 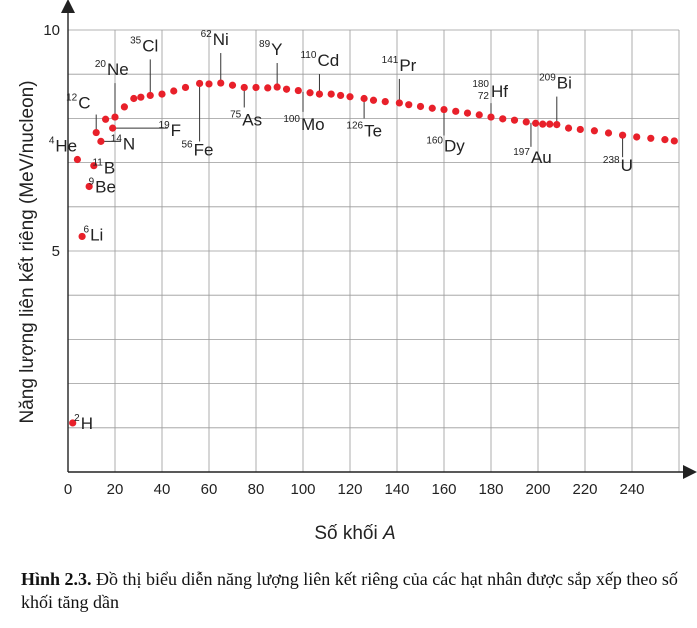 What do you see at coordinates (291, 119) in the screenshot?
I see `element-label-mass-number: 100` at bounding box center [291, 119].